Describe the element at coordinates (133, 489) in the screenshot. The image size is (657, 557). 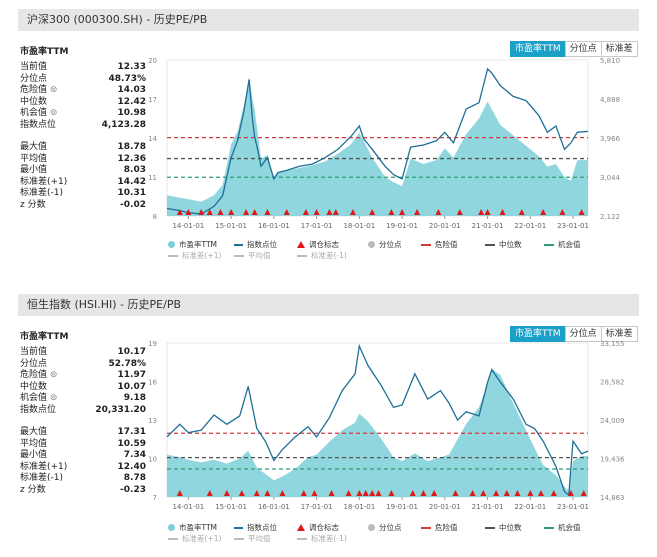
I see `stat-value: -0.23` at that location.